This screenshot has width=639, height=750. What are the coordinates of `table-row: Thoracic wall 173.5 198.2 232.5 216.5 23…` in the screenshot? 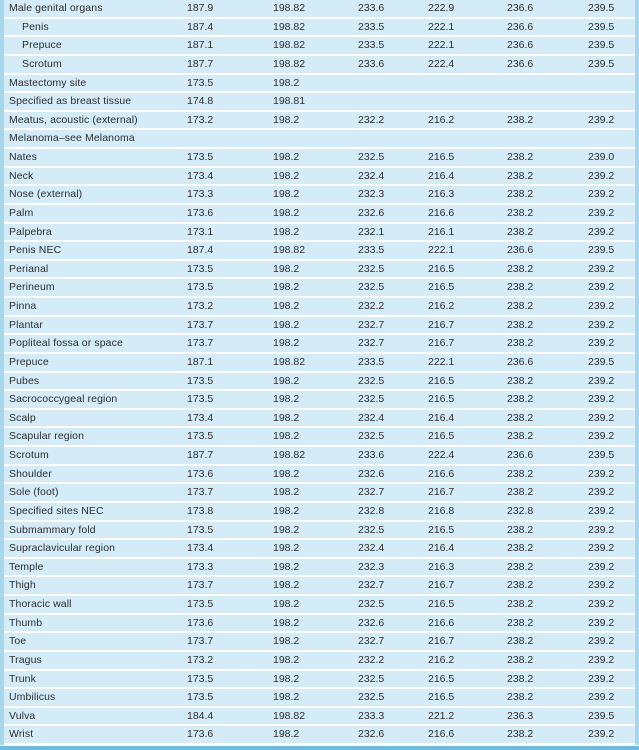 It's located at (319, 605).